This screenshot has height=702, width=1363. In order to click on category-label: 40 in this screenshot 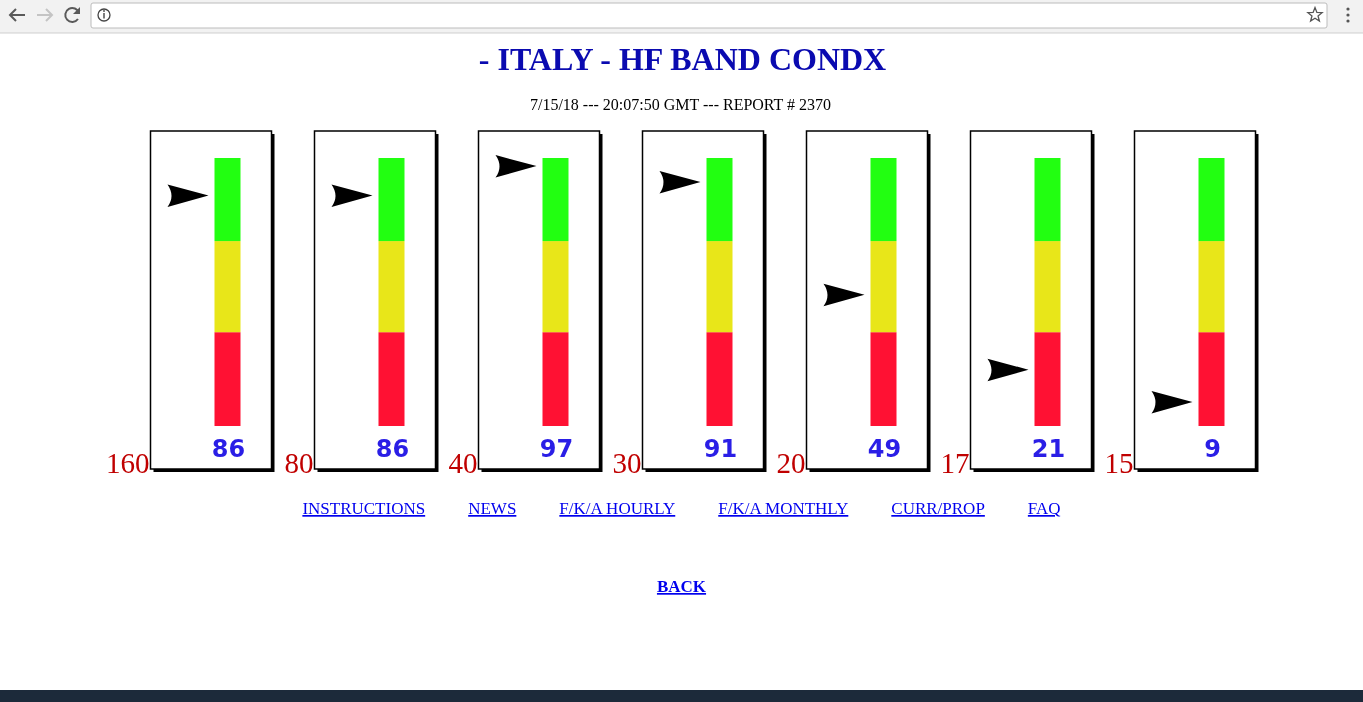, I will do `click(463, 463)`.